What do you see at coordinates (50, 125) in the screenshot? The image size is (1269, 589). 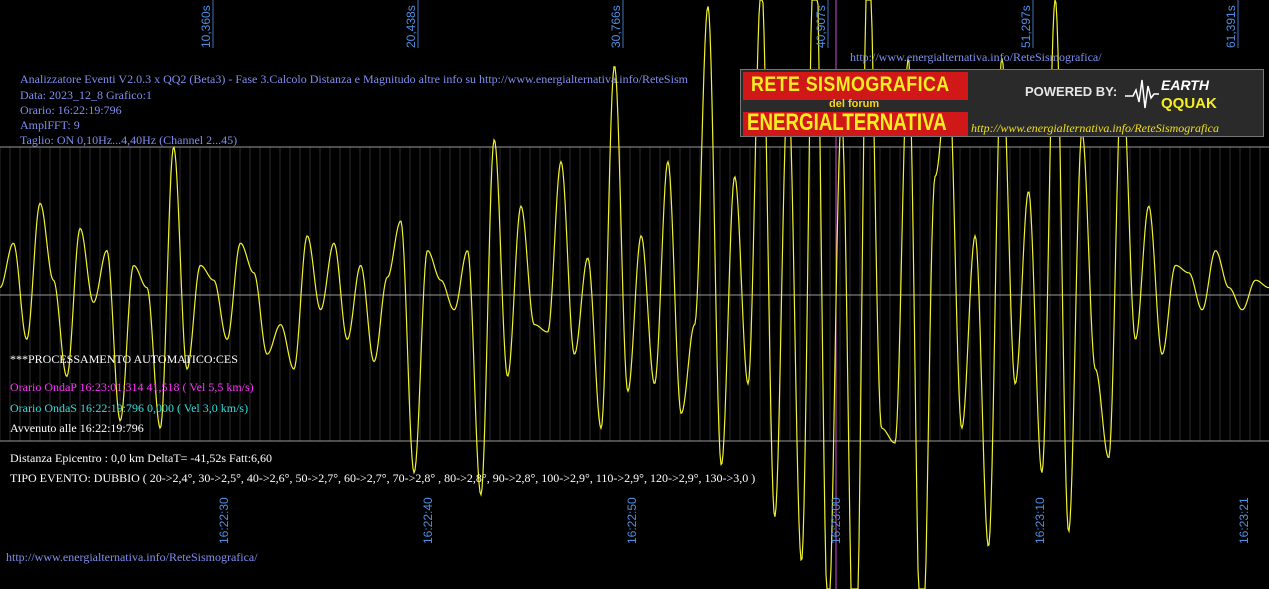 I see `header-ampl: AmplFFT: 9` at bounding box center [50, 125].